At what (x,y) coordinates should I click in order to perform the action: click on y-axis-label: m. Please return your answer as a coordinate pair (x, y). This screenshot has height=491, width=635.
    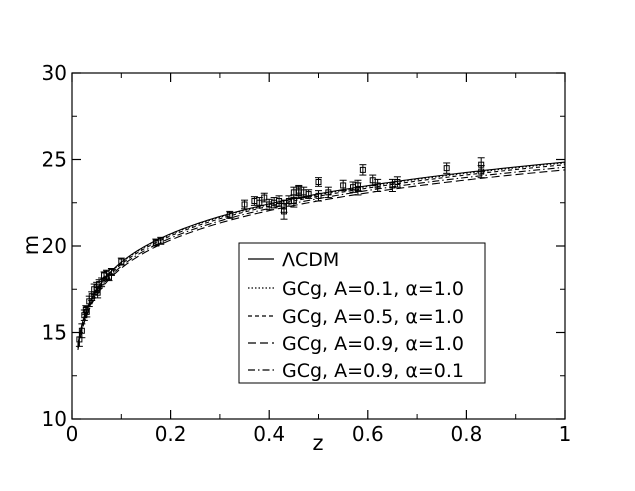
    Looking at the image, I should click on (31, 245).